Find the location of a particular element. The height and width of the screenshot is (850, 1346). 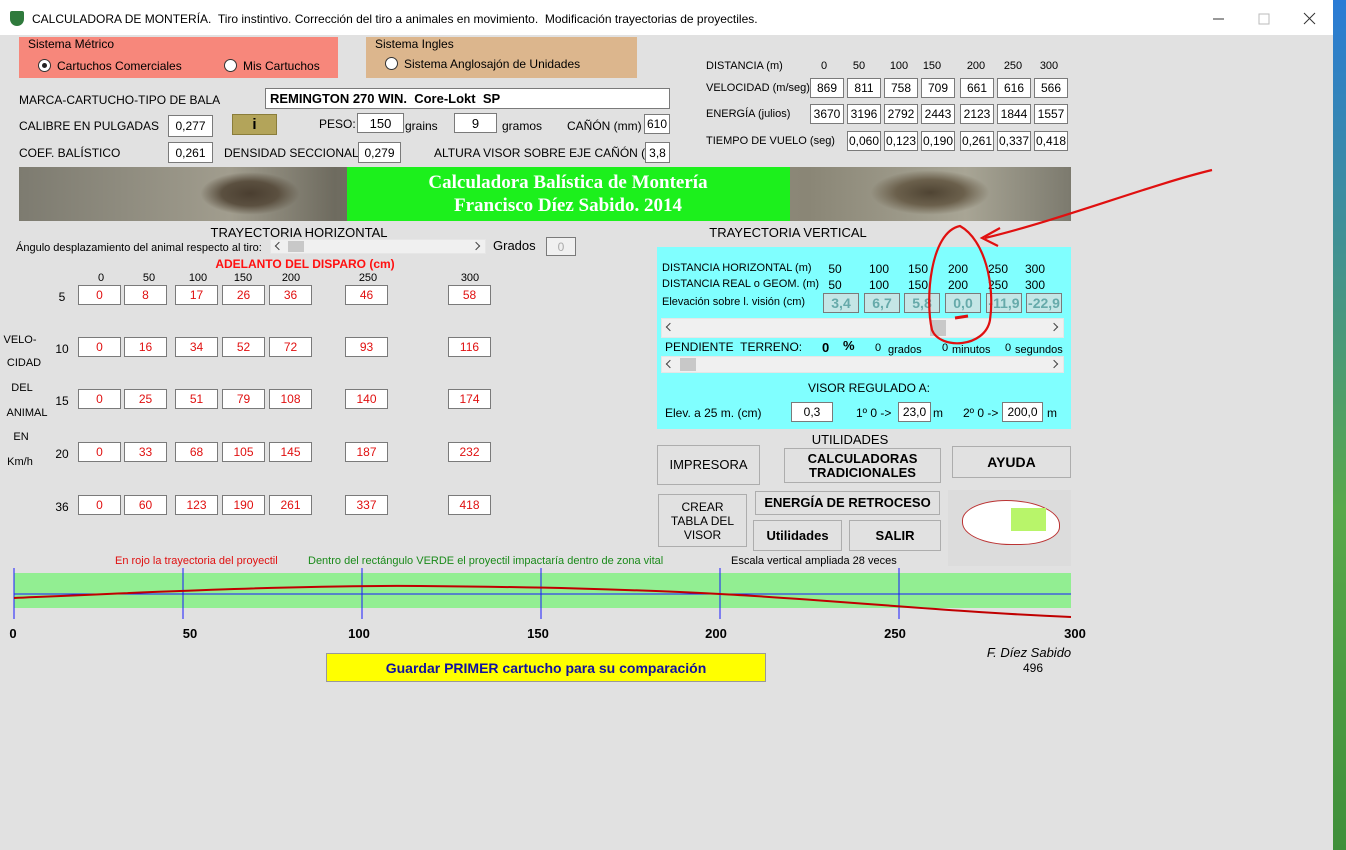

lead-cell: 16 is located at coordinates (145, 347).